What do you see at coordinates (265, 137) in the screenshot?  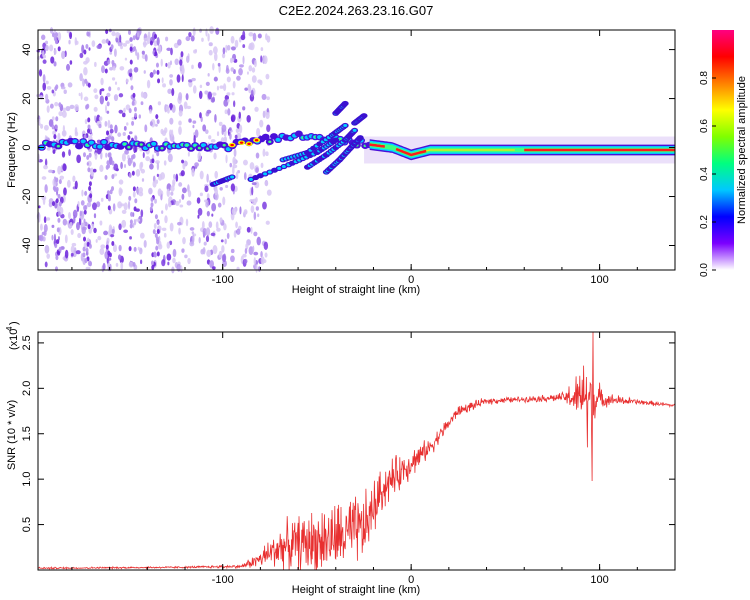 I see `ridge-blob` at bounding box center [265, 137].